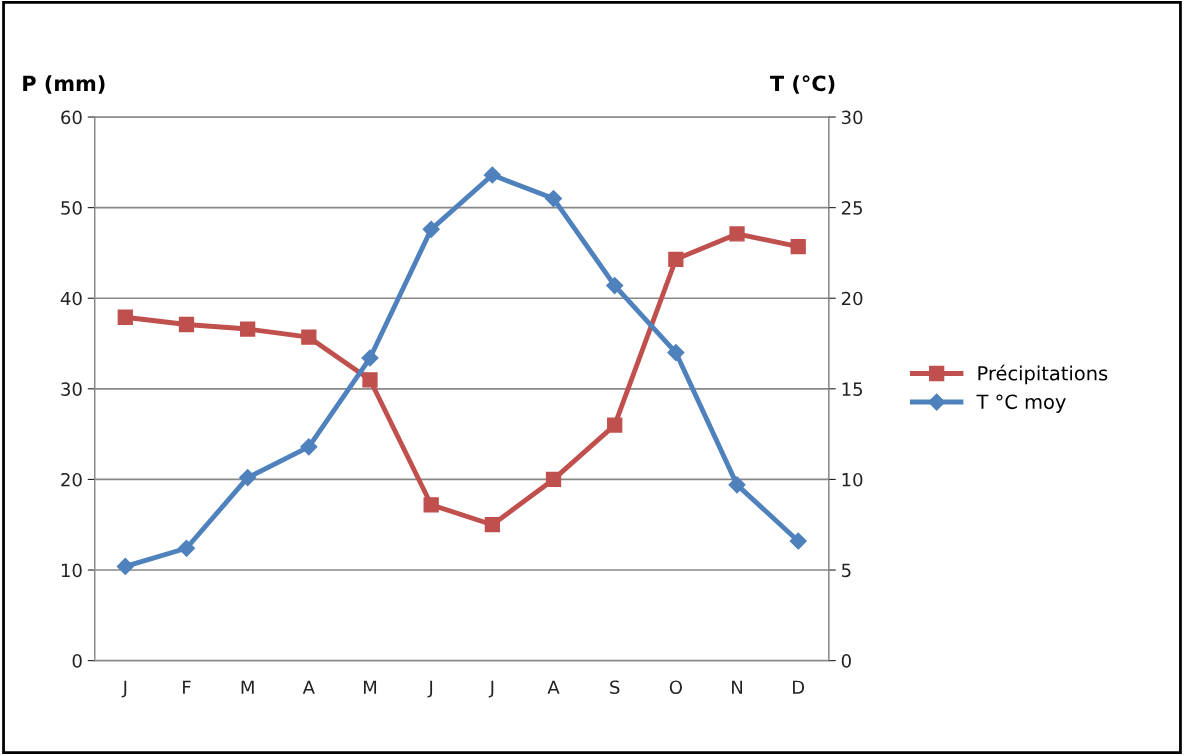  What do you see at coordinates (71, 298) in the screenshot?
I see `y-tick-label: 40` at bounding box center [71, 298].